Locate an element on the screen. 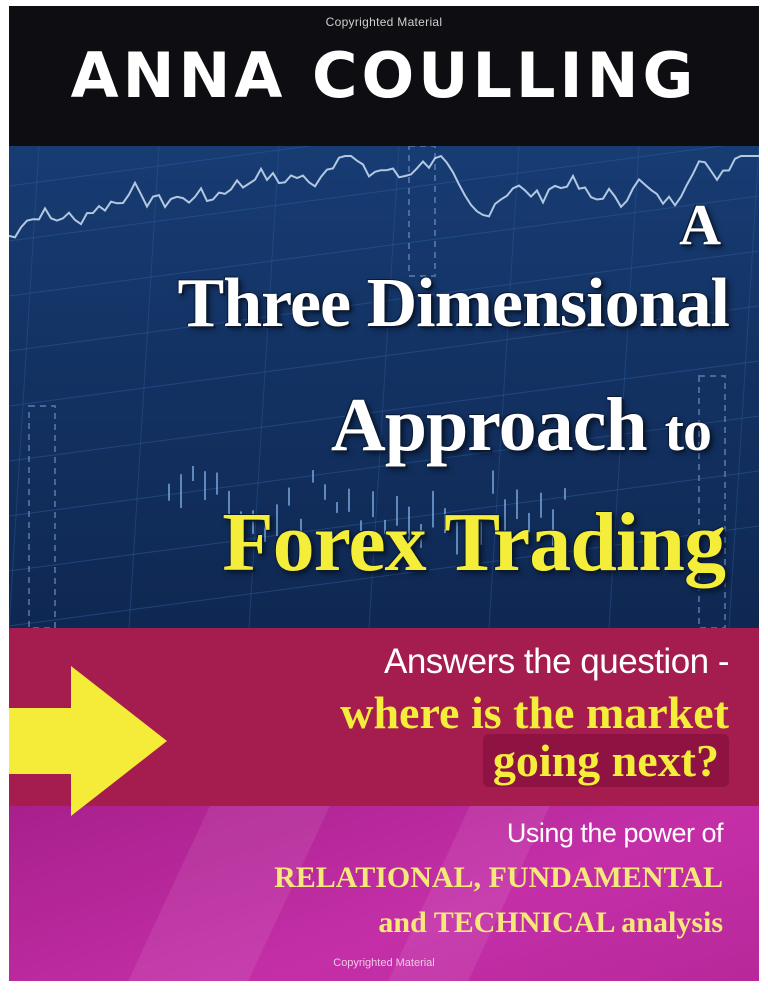 The image size is (768, 996). copyright-notice-bottom: Copyrighted Material is located at coordinates (384, 963).